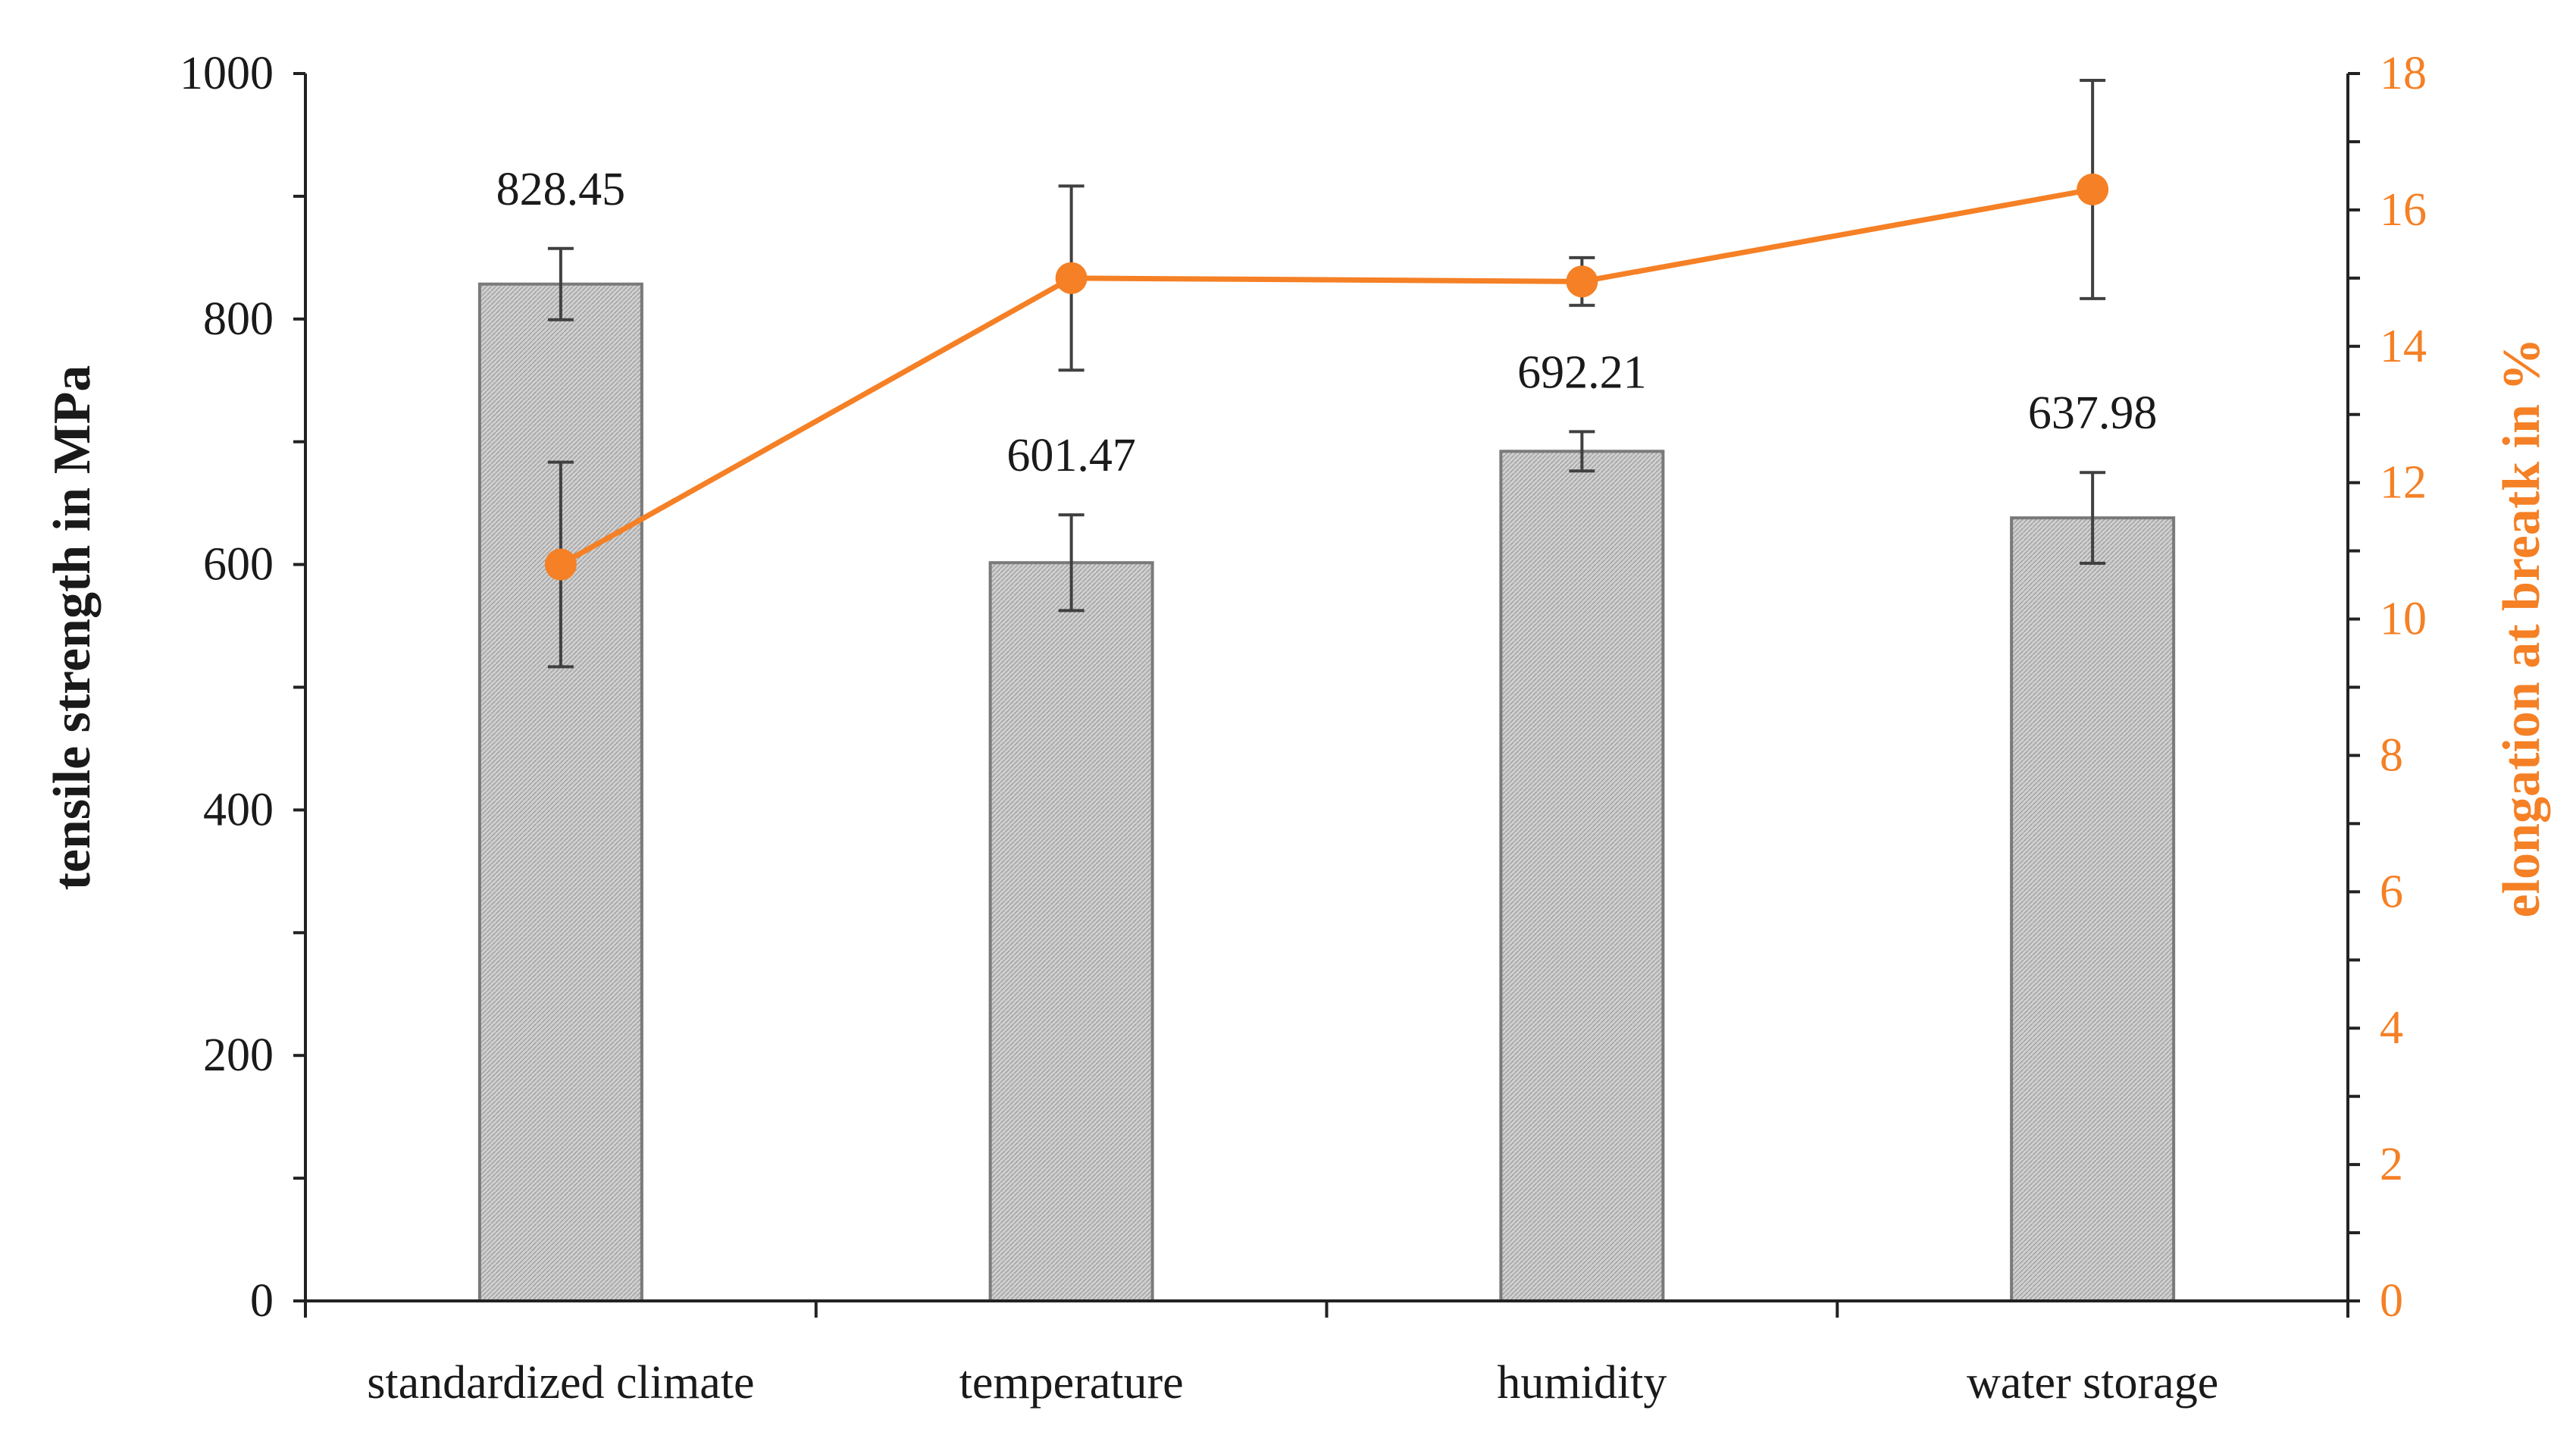 This screenshot has height=1448, width=2576. What do you see at coordinates (2392, 892) in the screenshot?
I see `y2-tick-label-3: 6` at bounding box center [2392, 892].